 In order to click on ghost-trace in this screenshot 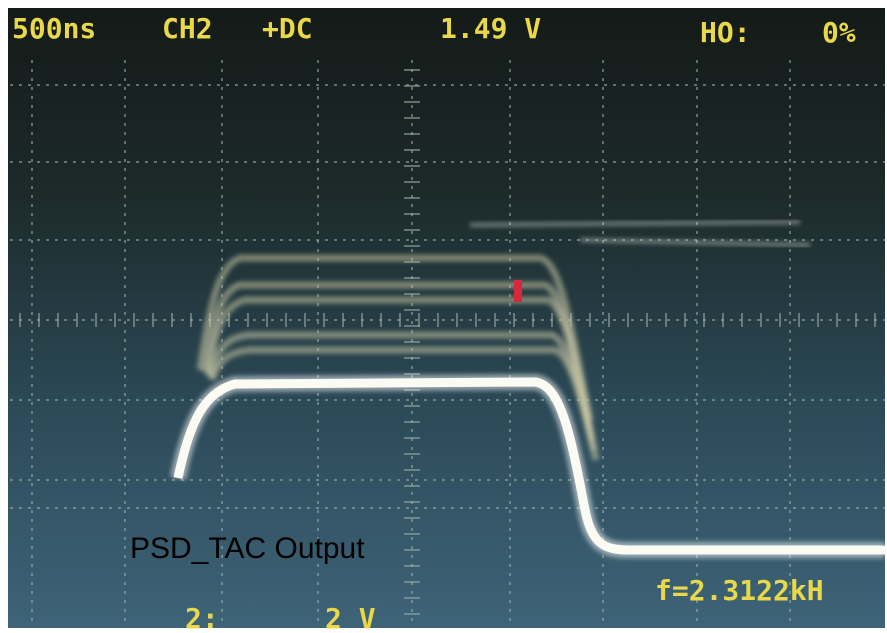, I will do `click(404, 403)`.